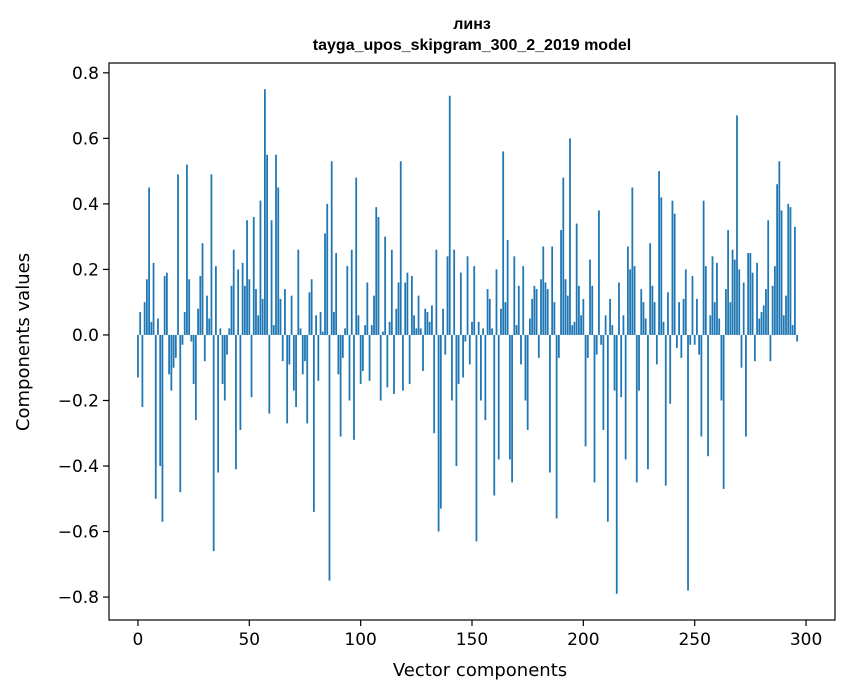 This screenshot has height=696, width=867. Describe the element at coordinates (78, 533) in the screenshot. I see `y-tick-label: −0.6` at that location.